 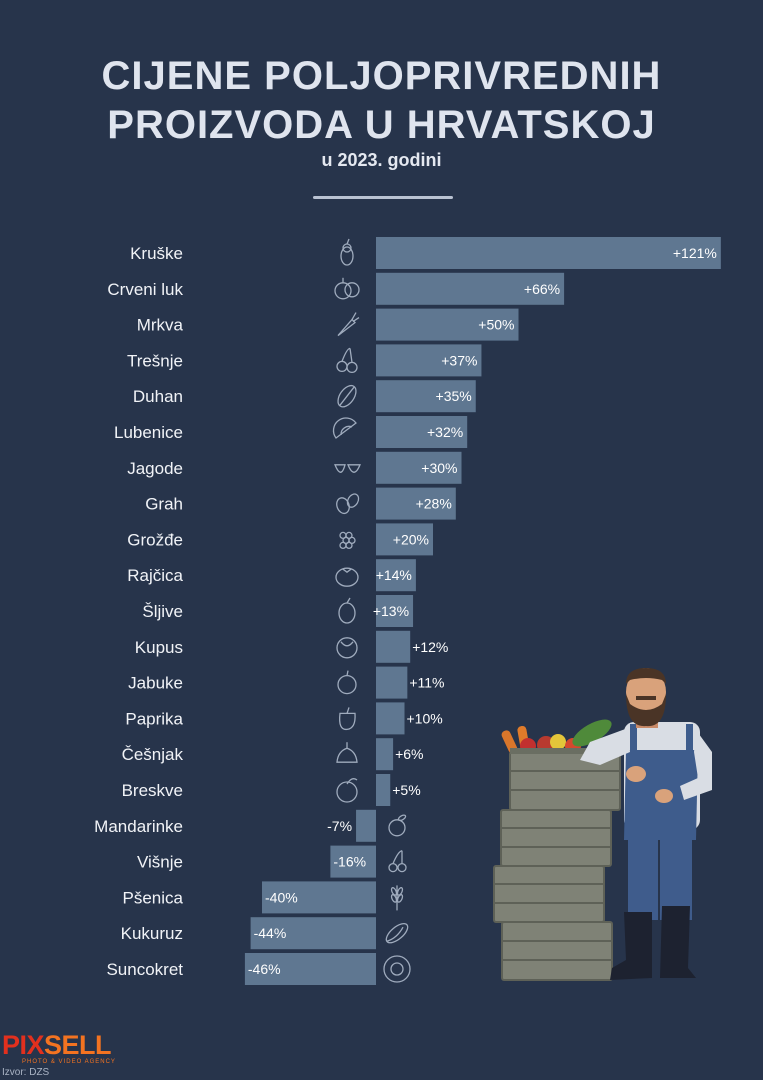 What do you see at coordinates (26, 1072) in the screenshot?
I see `source-note: Izvor: DZS` at bounding box center [26, 1072].